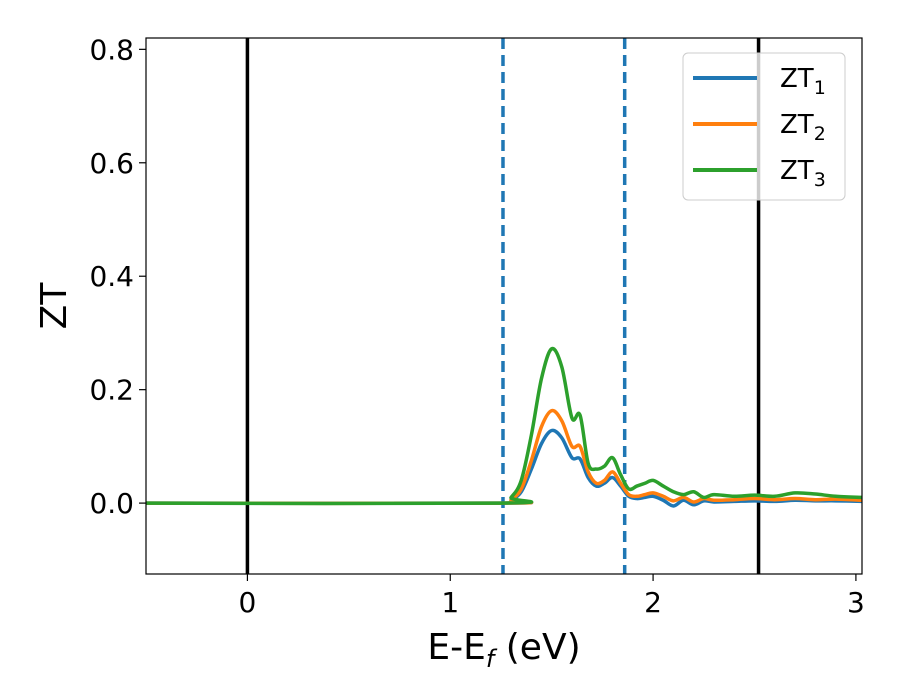 The height and width of the screenshot is (700, 900). What do you see at coordinates (803, 81) in the screenshot?
I see `legend-label-1: ZT1` at bounding box center [803, 81].